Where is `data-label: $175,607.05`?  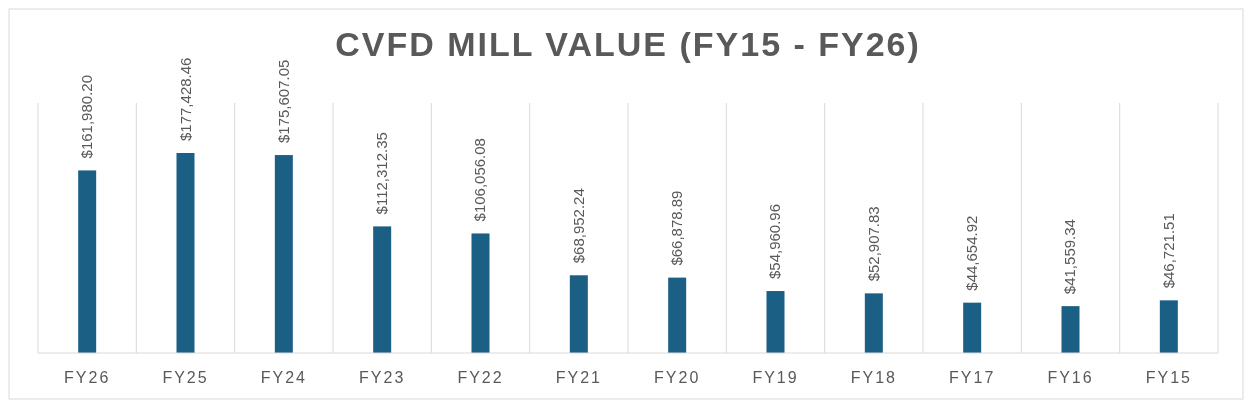 data-label: $175,607.05 is located at coordinates (283, 101).